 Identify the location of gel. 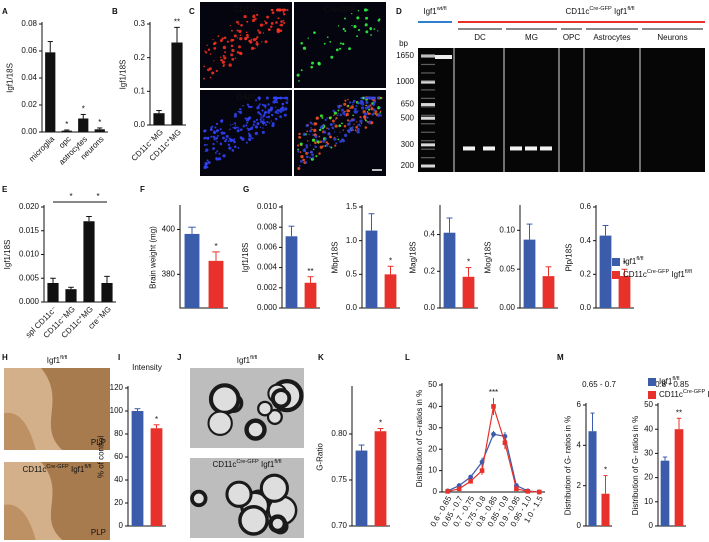
(561, 110).